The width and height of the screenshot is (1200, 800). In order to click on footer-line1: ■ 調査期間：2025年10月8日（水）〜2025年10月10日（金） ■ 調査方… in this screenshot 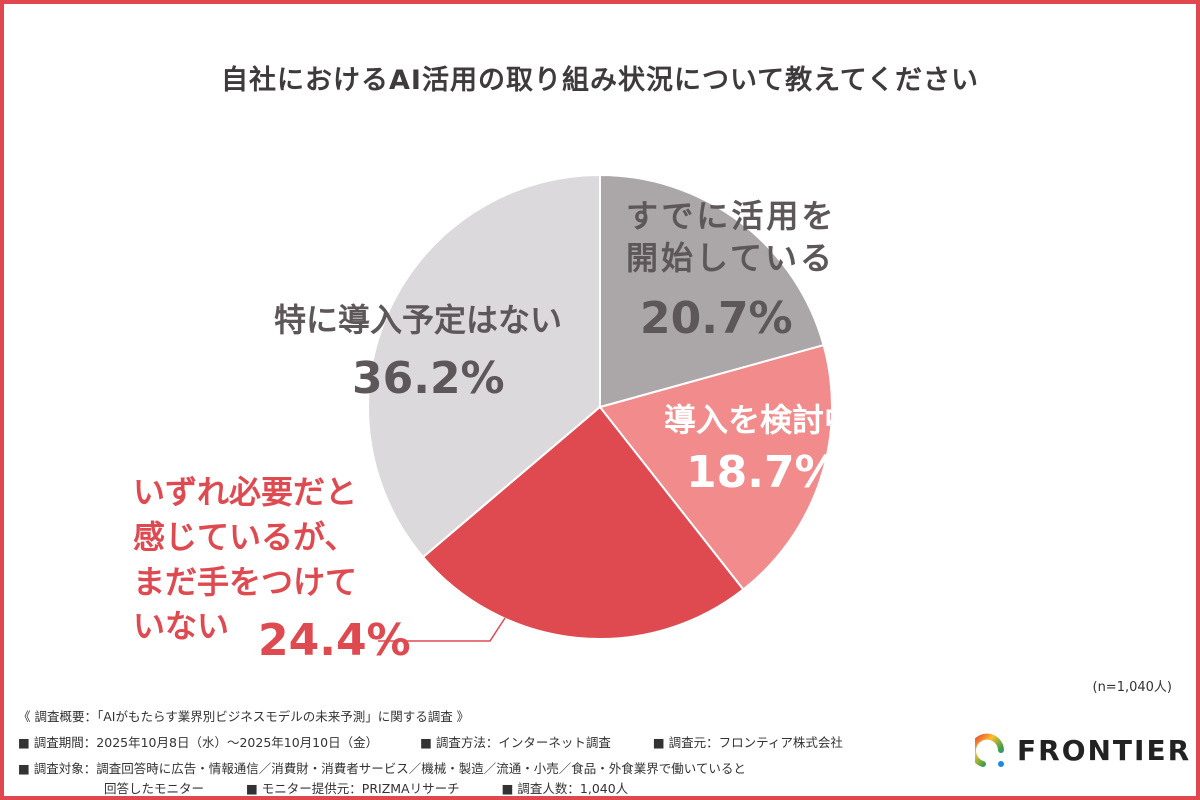, I will do `click(451, 741)`.